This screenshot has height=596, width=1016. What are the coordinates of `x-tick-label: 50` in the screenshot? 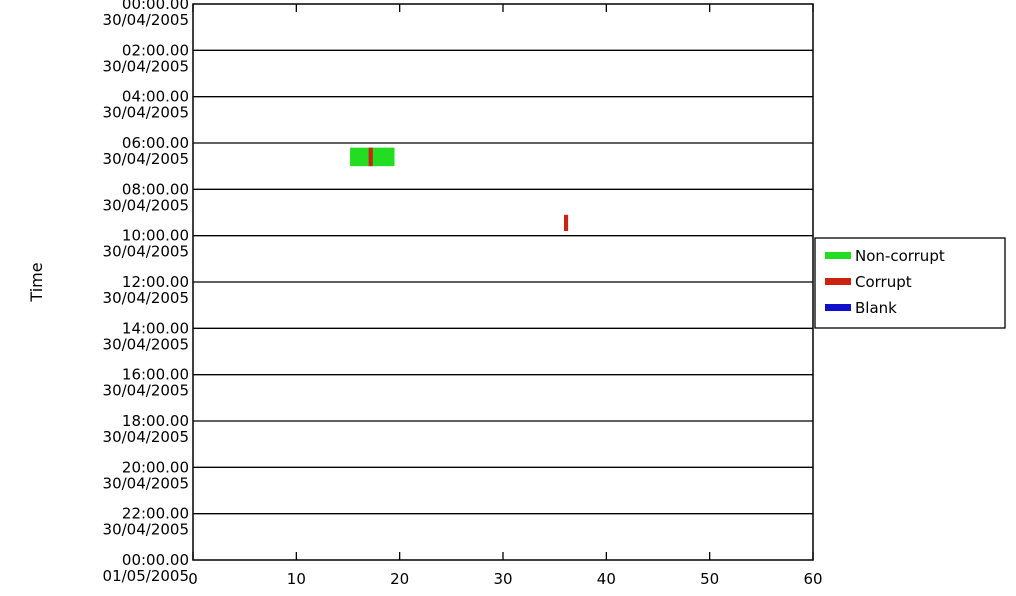 It's located at (709, 579).